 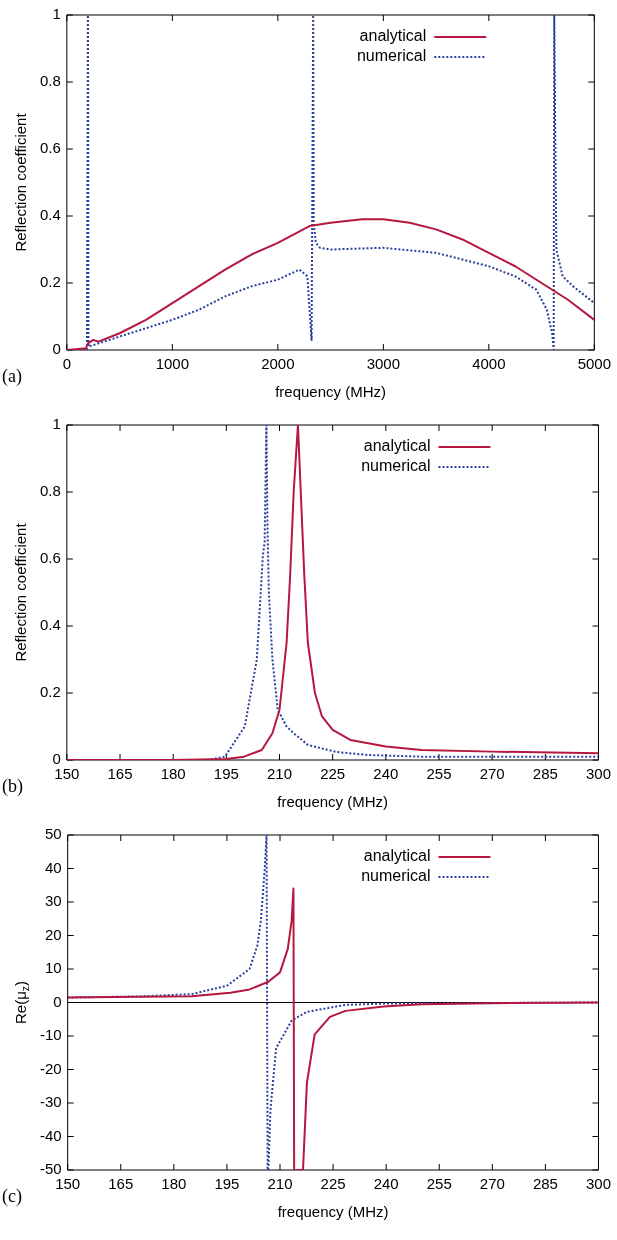 What do you see at coordinates (53, 968) in the screenshot?
I see `y-tick-label: 10` at bounding box center [53, 968].